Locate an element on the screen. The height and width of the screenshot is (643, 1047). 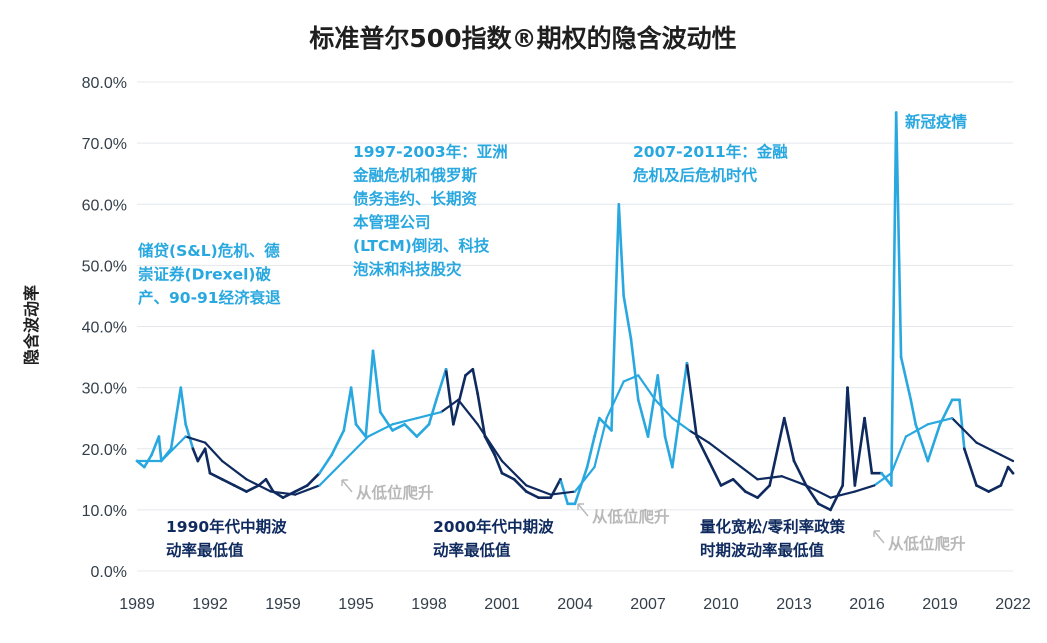
annotation-line: 2007-2011年：金融 is located at coordinates (710, 151).